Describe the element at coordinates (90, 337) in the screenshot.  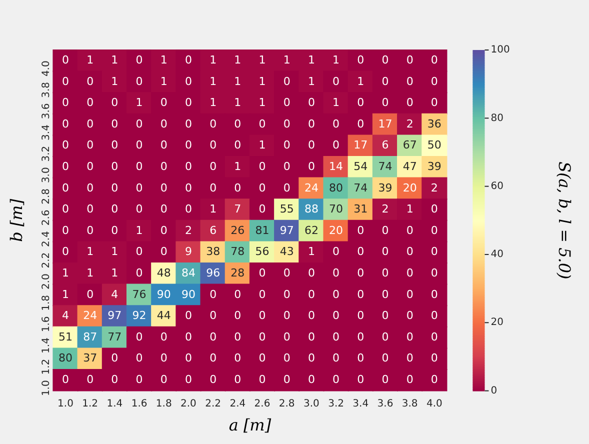
I see `data-label: 87` at that location.